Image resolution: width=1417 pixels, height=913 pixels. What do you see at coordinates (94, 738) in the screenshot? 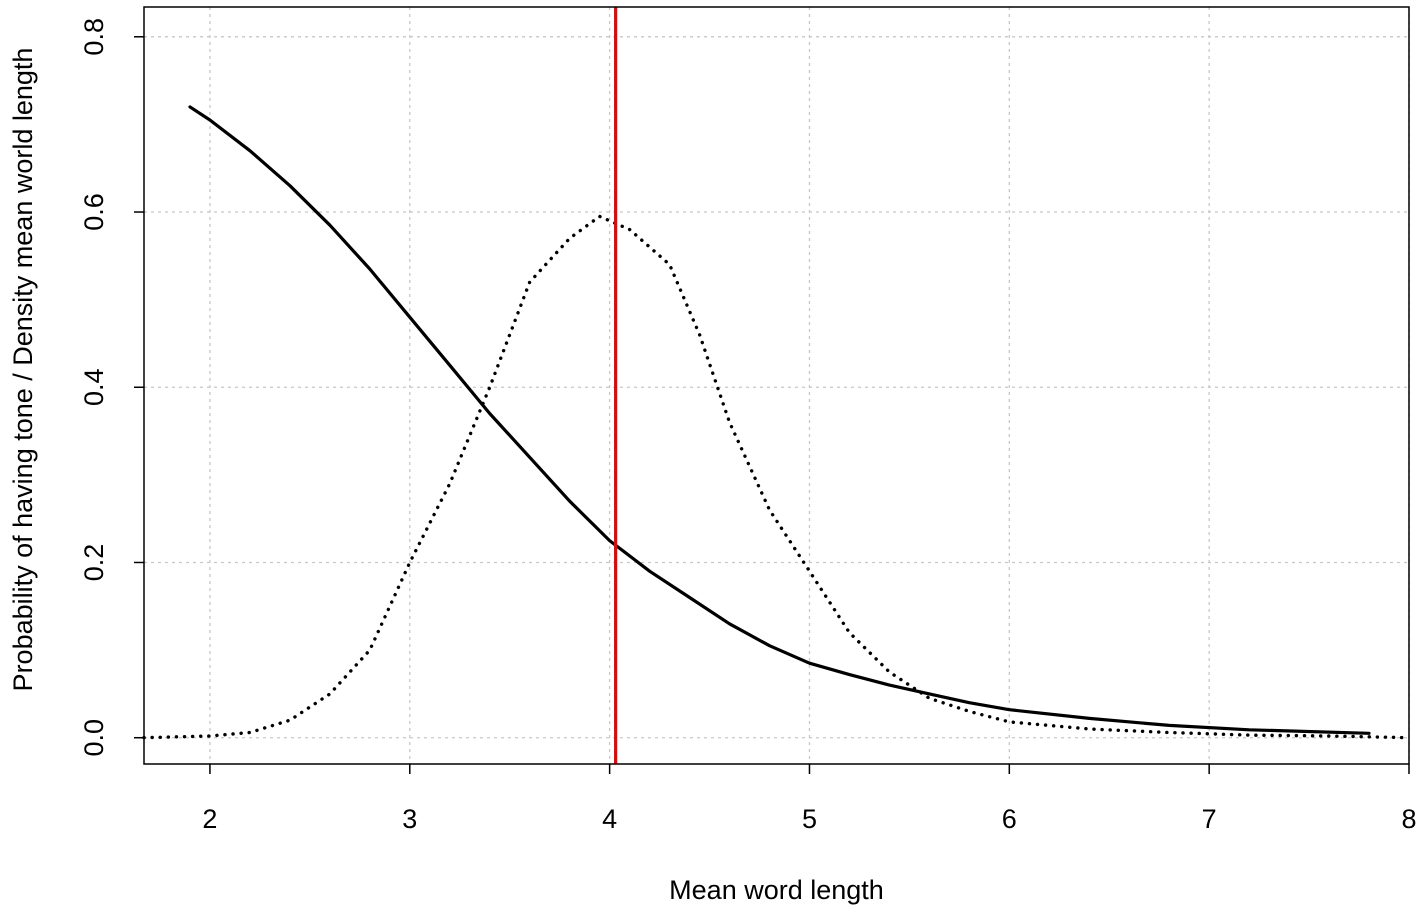
I see `y-tick-label: 0.0` at bounding box center [94, 738].